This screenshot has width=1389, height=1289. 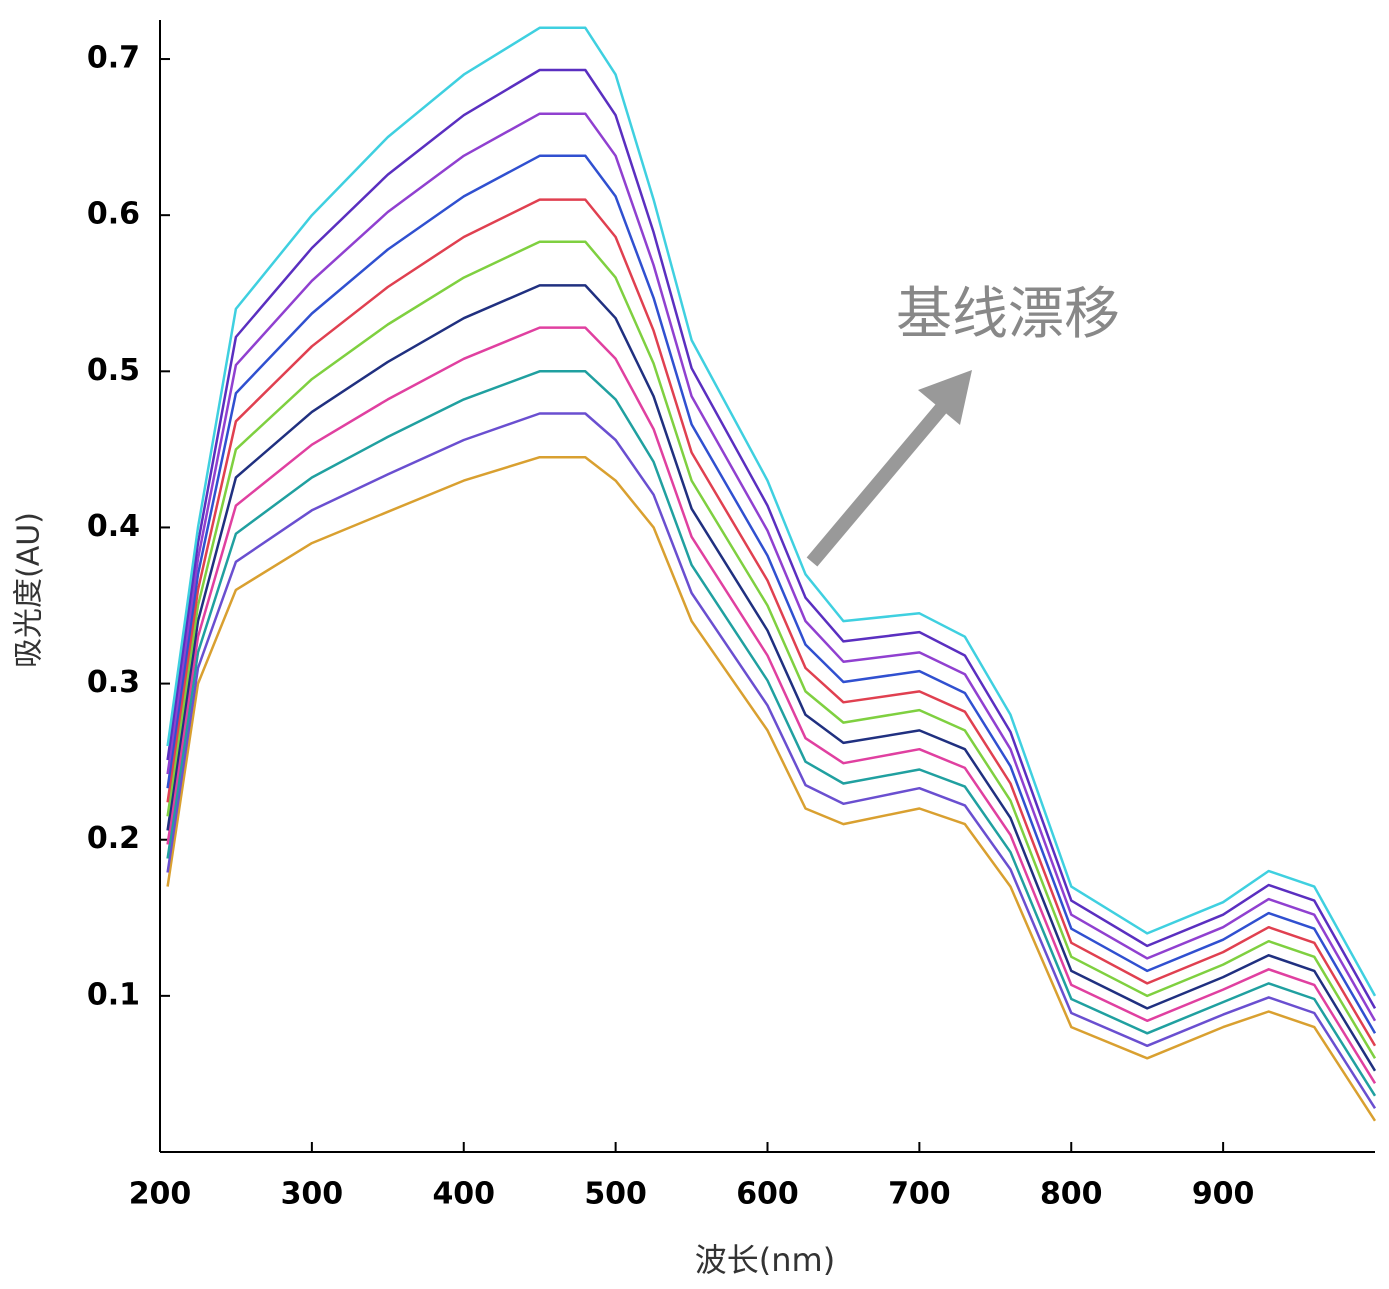 I want to click on y-axis-label: 吸光度(AU), so click(x=29, y=590).